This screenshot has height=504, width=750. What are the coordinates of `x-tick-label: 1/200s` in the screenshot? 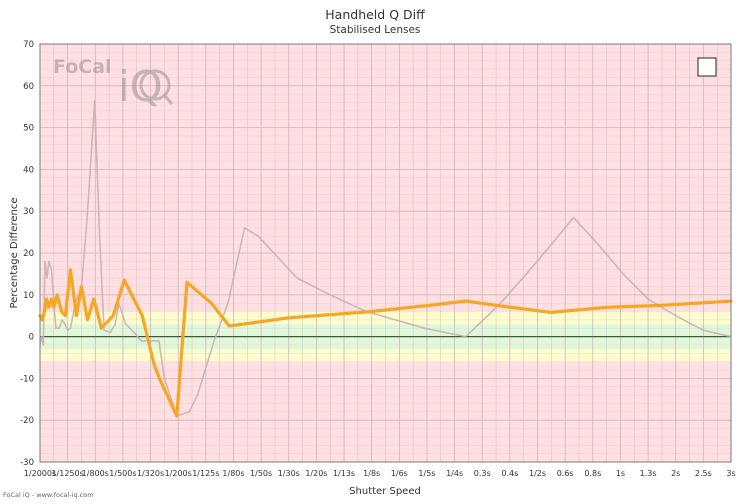 It's located at (178, 473).